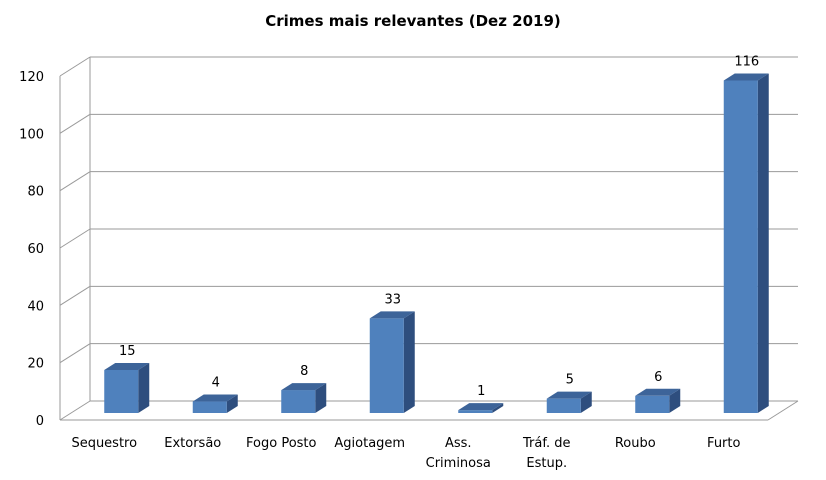 This screenshot has height=480, width=826. Describe the element at coordinates (369, 443) in the screenshot. I see `category-label-3: Agiotagem` at that location.